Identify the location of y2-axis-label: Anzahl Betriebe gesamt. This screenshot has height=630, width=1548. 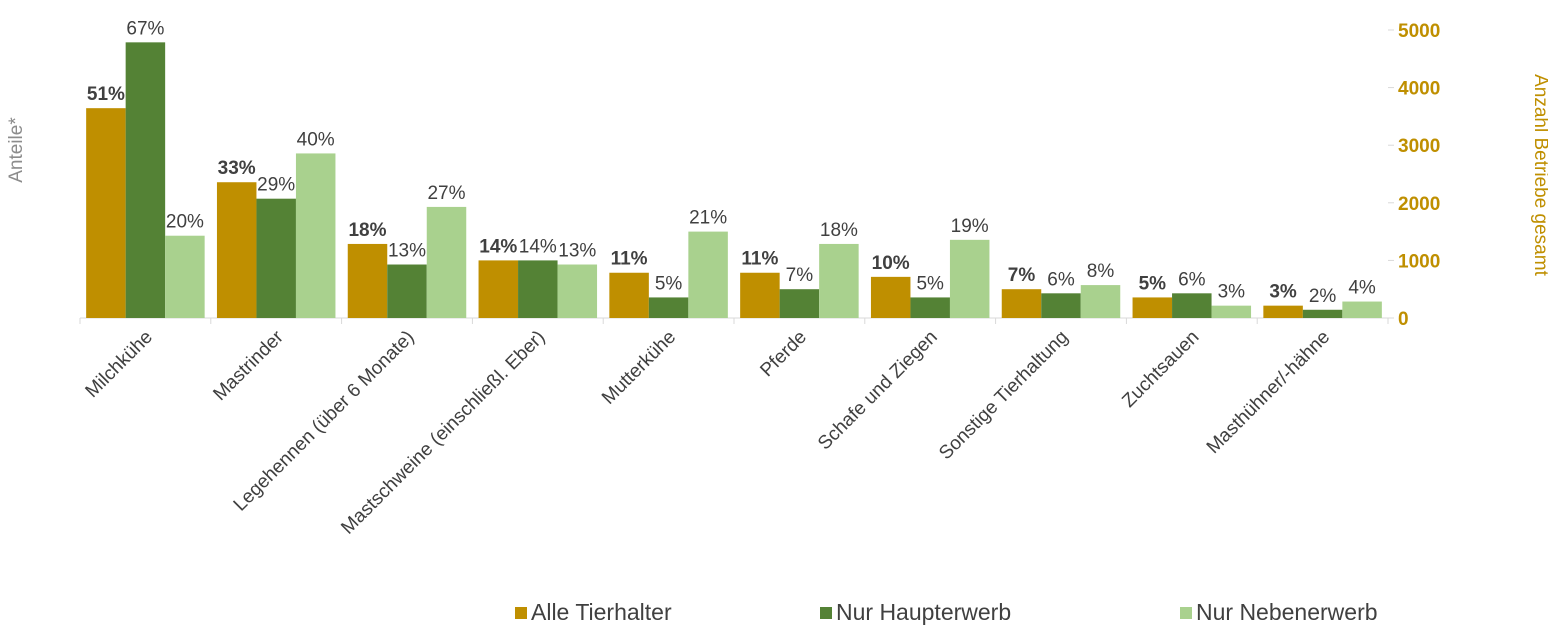
(1539, 175).